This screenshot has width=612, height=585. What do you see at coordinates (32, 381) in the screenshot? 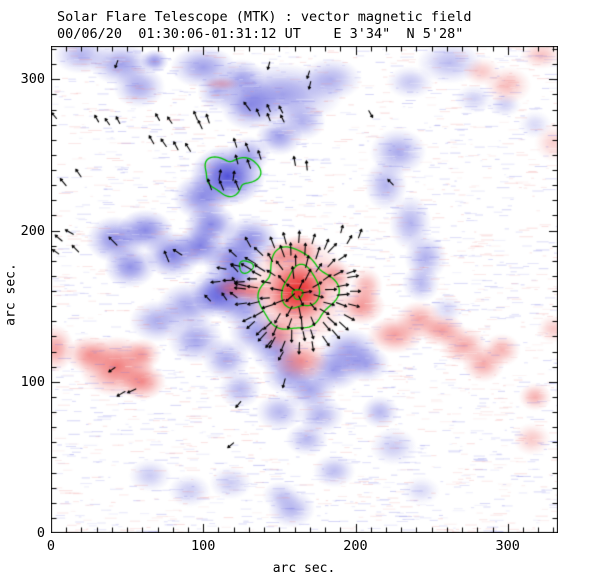
I see `y-tick-label: 100` at bounding box center [32, 381].